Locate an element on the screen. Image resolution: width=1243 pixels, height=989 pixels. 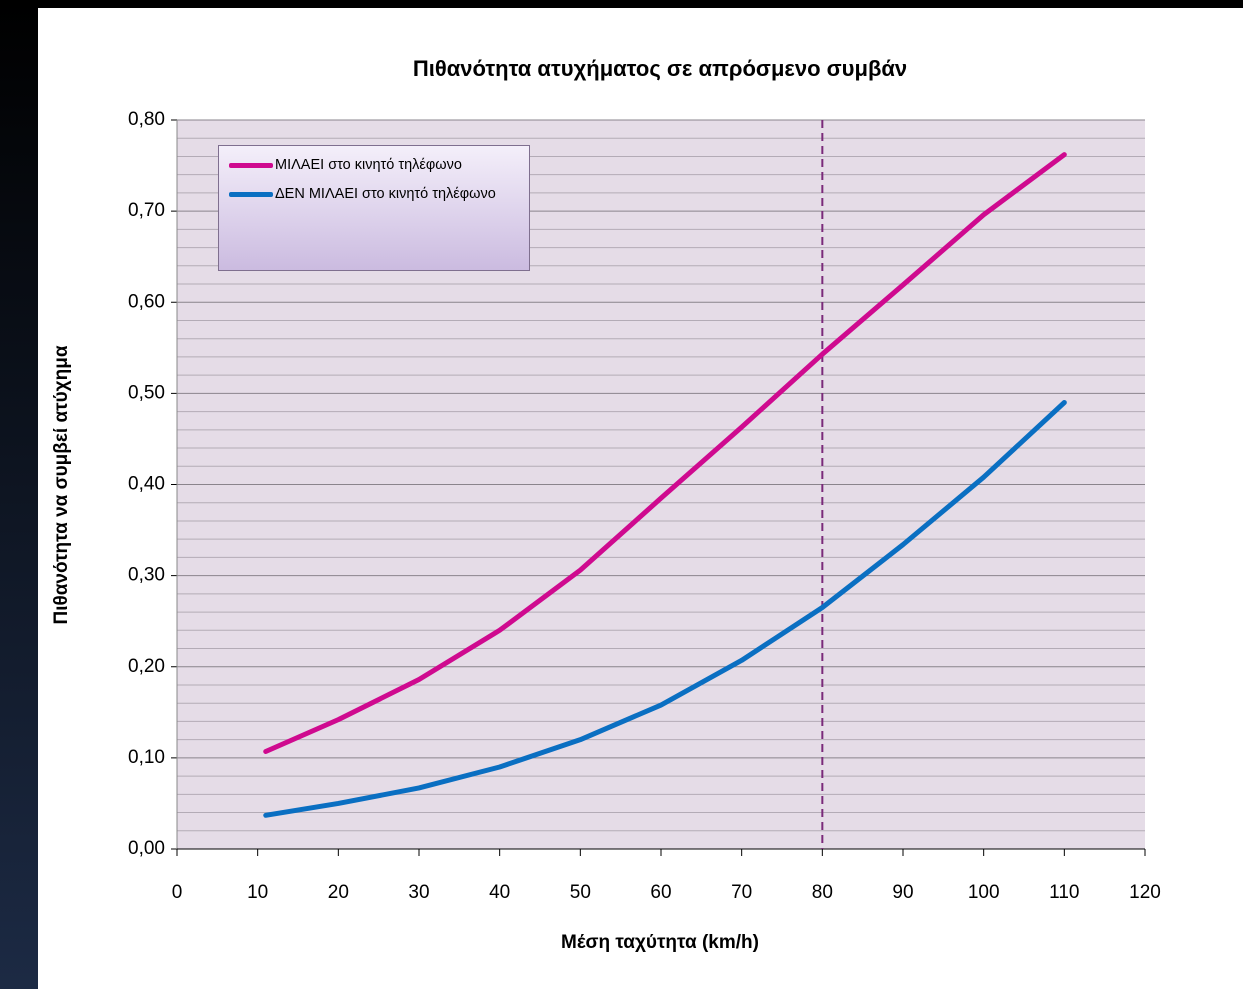
x-tick-label: 120 is located at coordinates (1145, 892).